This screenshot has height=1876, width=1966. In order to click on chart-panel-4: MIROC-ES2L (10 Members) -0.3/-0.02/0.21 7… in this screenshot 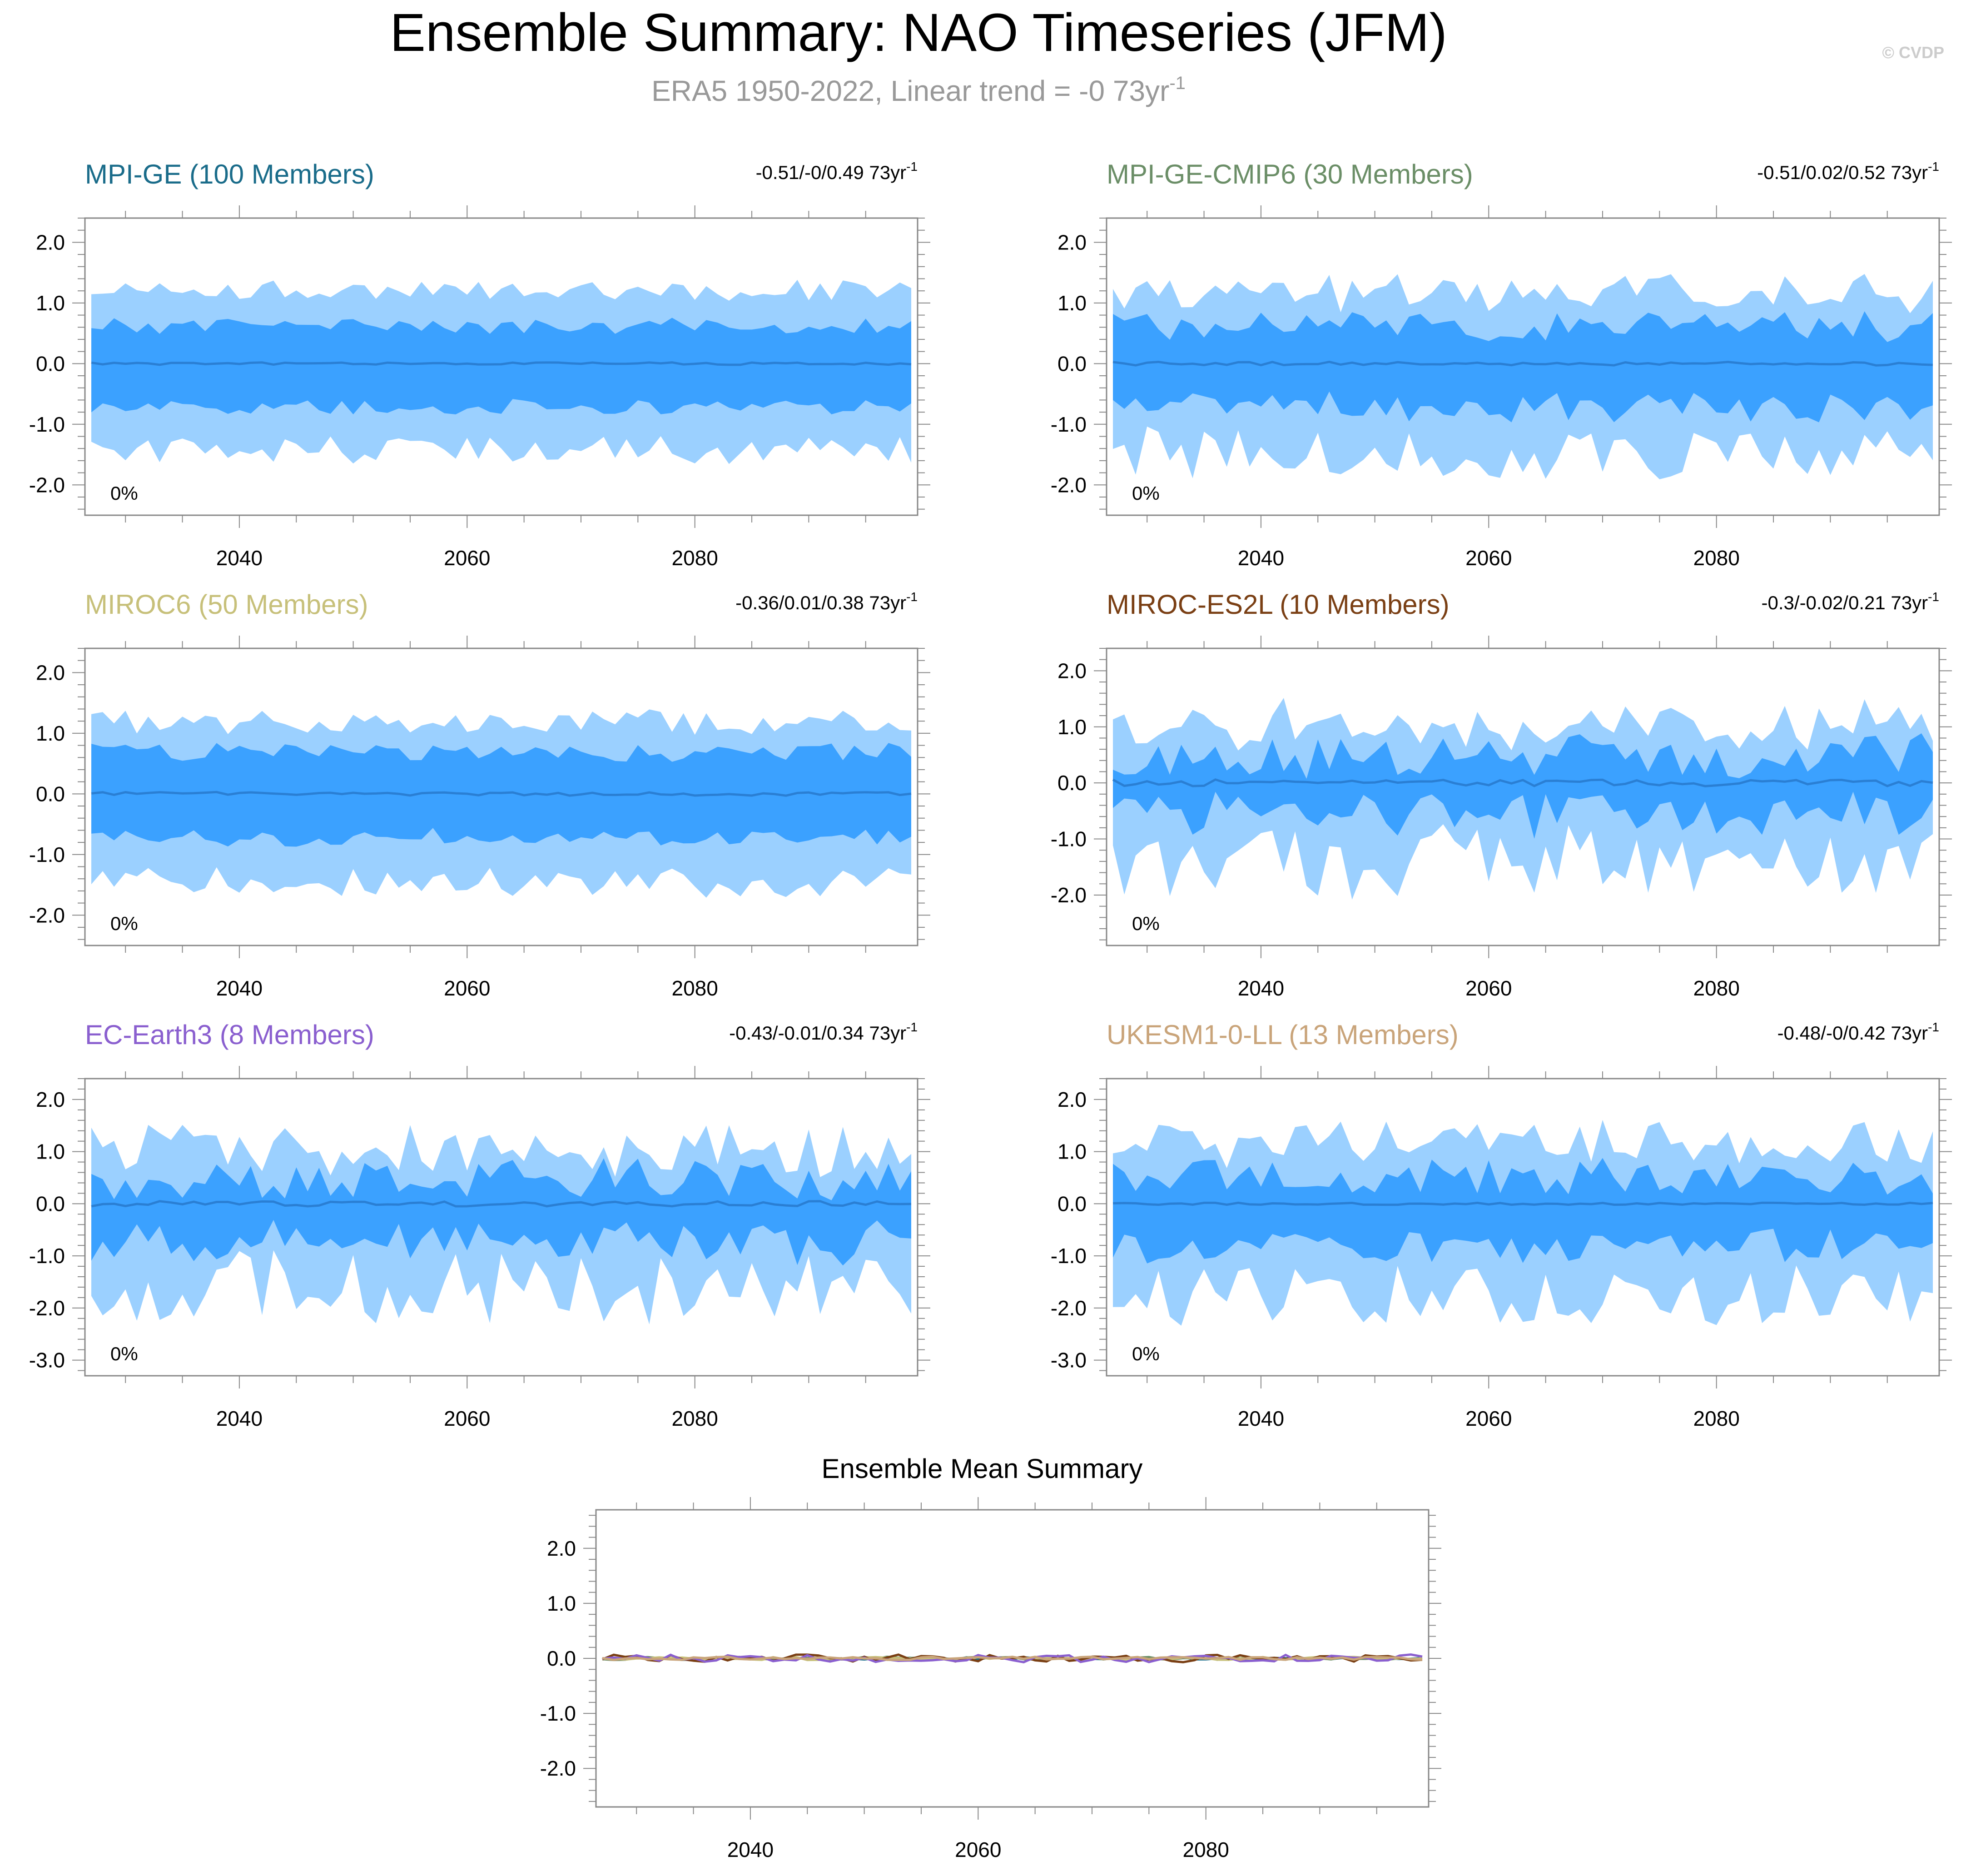, I will do `click(1501, 795)`.